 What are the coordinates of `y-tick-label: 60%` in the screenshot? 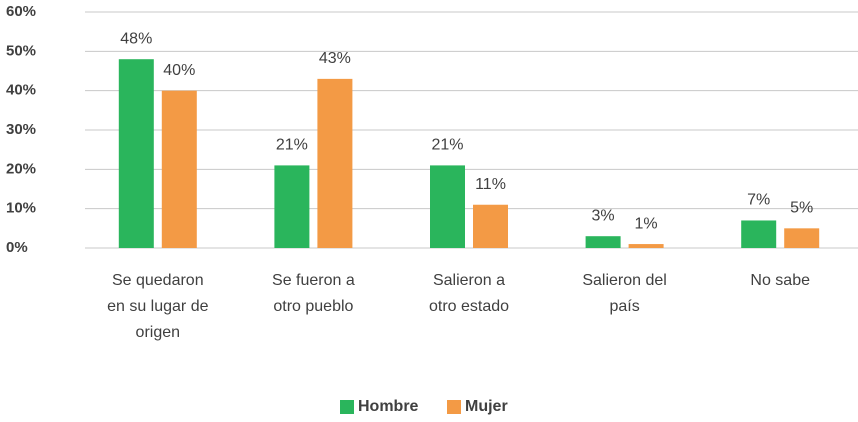 It's located at (21, 11).